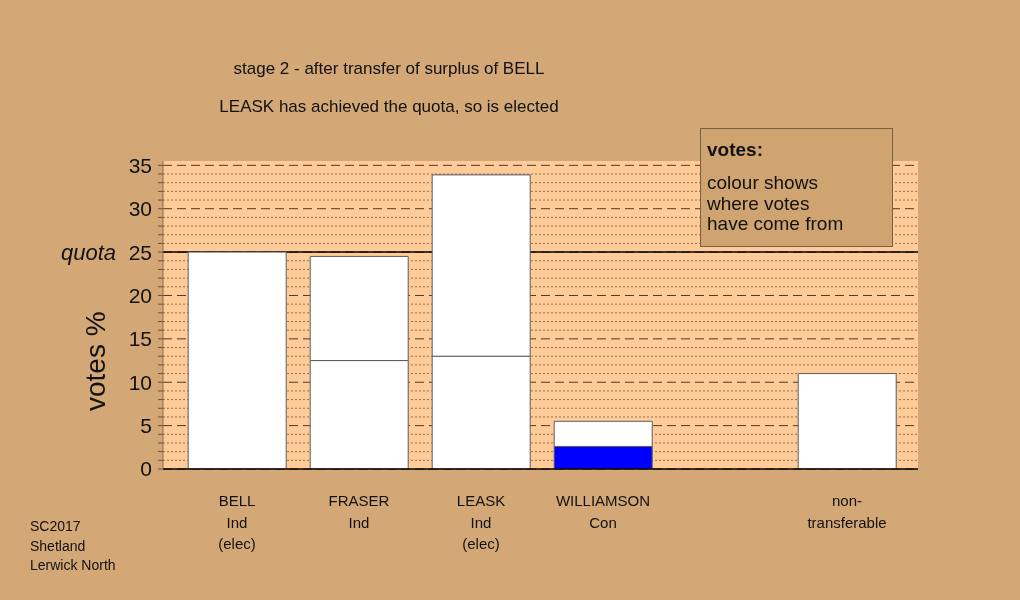  I want to click on ref-line-label: quota, so click(88, 252).